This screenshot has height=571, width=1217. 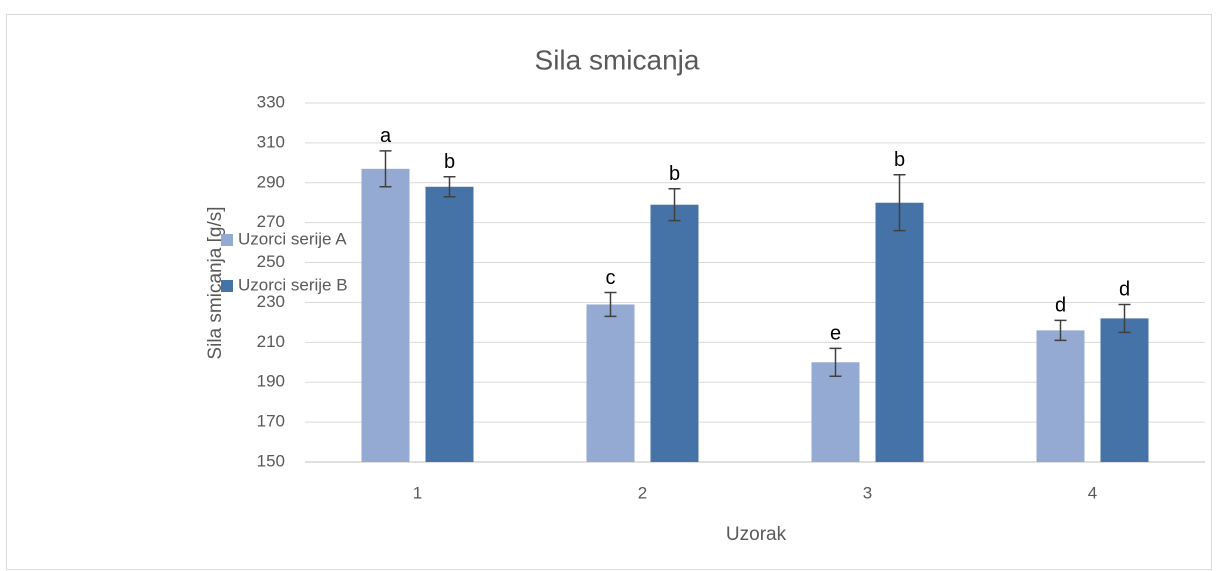 I want to click on x-tick-label: 2, so click(x=642, y=492).